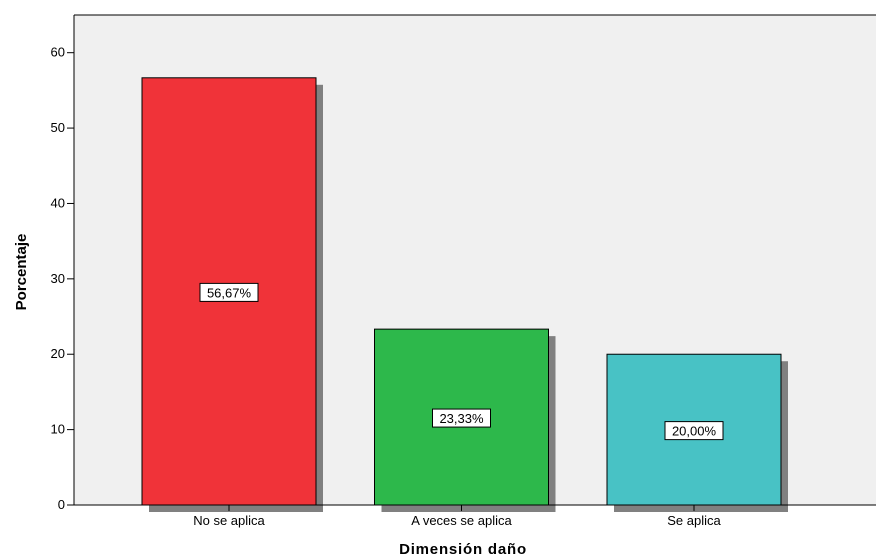 This screenshot has height=559, width=876. Describe the element at coordinates (58, 127) in the screenshot. I see `y-tick-label: 50` at that location.